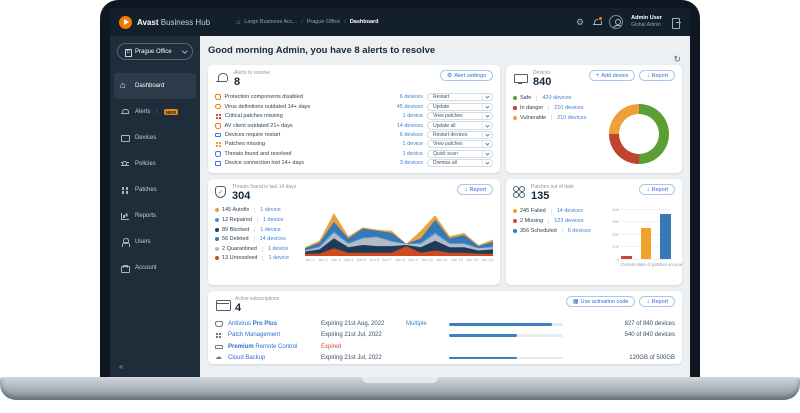 This screenshot has height=413, width=800. Describe the element at coordinates (486, 260) in the screenshot. I see `x-axis-label: Jun 14` at that location.